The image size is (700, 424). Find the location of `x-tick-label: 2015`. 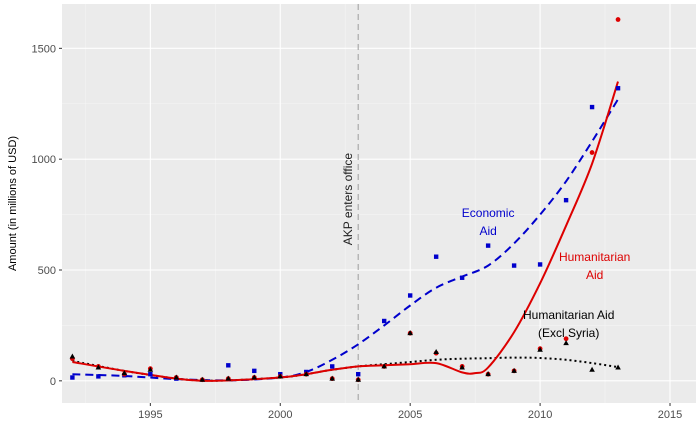

x-tick-label: 2015 is located at coordinates (670, 415).